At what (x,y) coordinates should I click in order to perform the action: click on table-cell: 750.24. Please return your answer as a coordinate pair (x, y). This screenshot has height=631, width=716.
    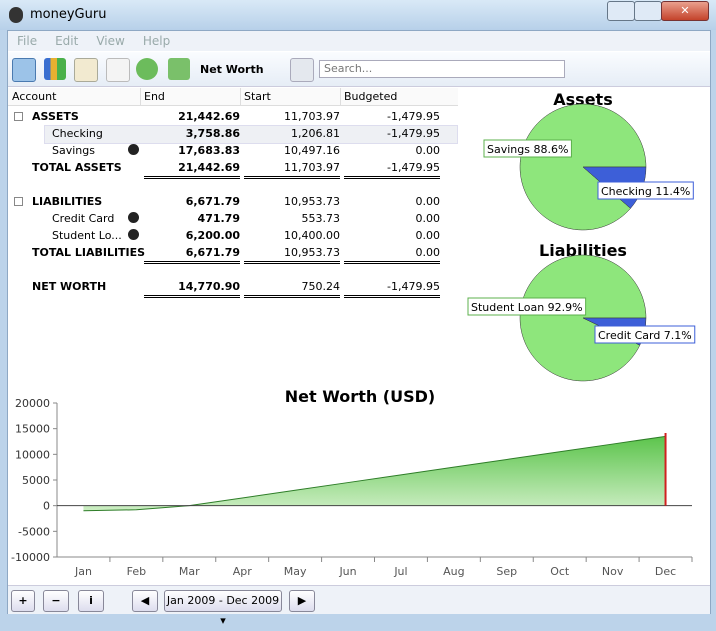
    Looking at the image, I should click on (321, 286).